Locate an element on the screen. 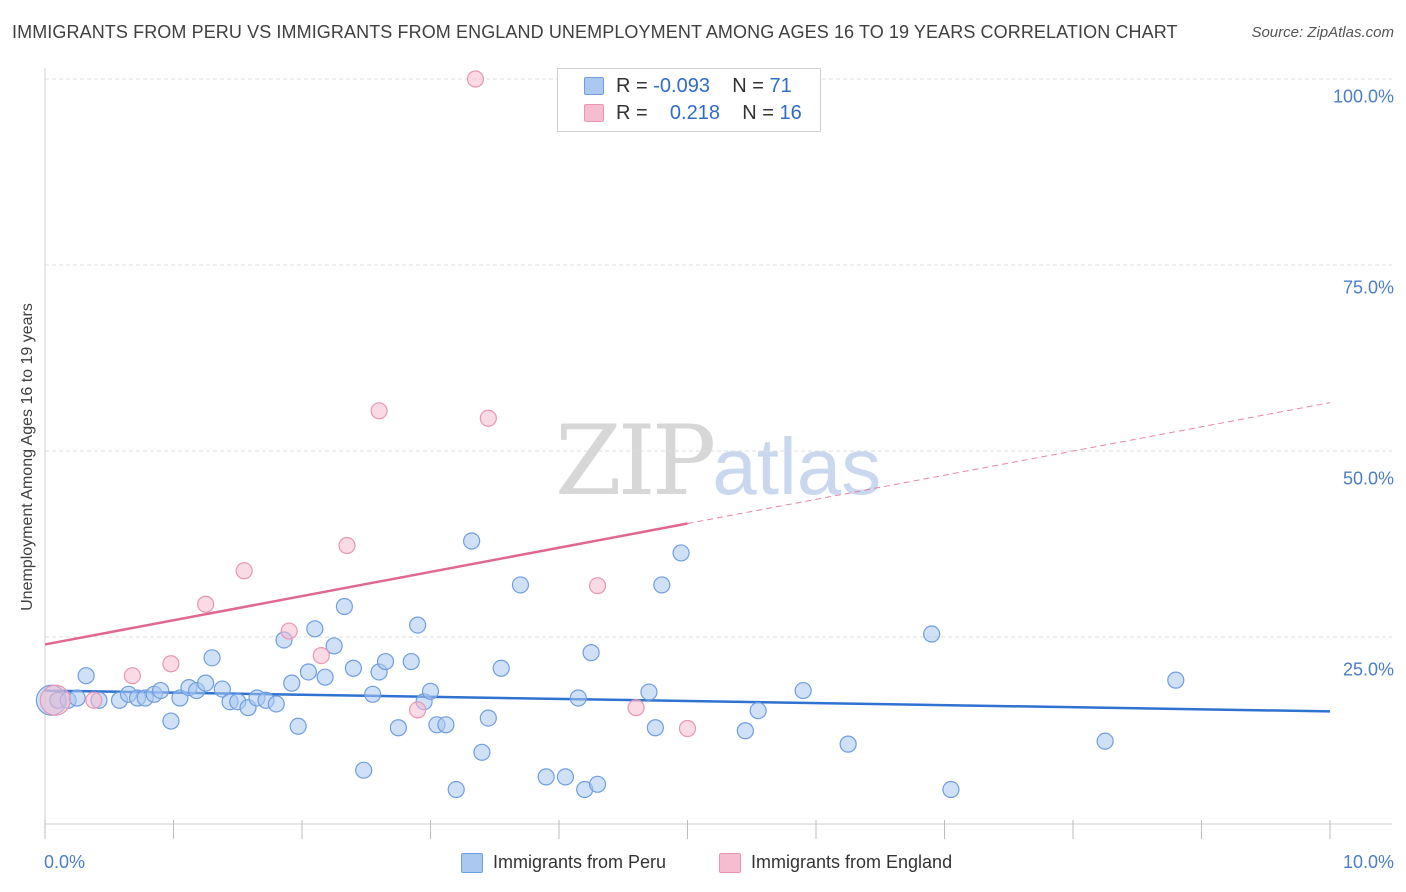  x-tick-label-min: 0.0% is located at coordinates (65, 862).